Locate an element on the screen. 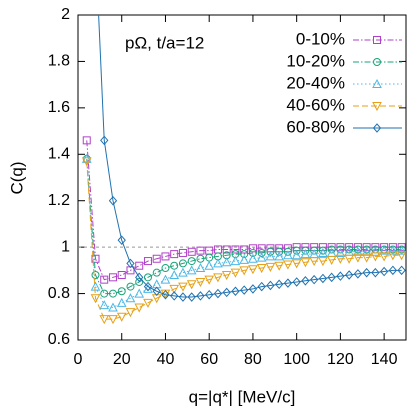  annotation: pΩ, t/a=12 is located at coordinates (164, 42).